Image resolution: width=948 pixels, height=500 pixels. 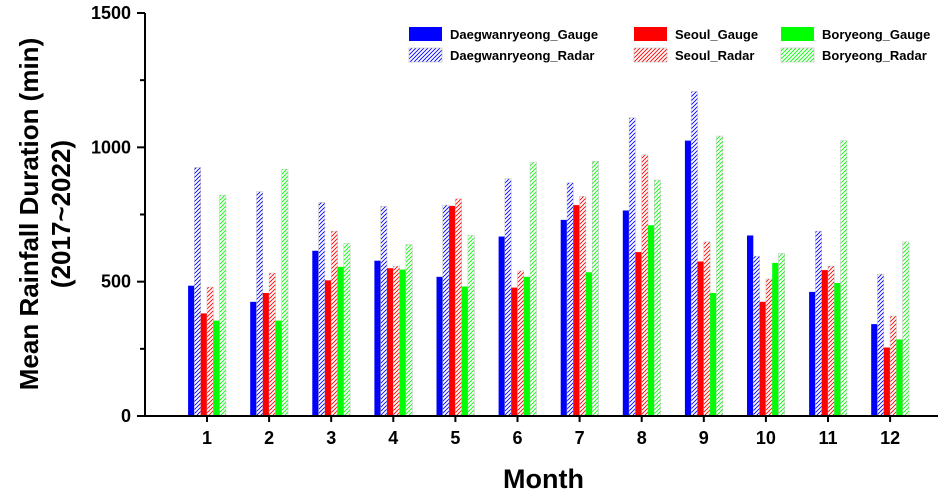 I want to click on x-tick-label: 9, so click(x=704, y=438).